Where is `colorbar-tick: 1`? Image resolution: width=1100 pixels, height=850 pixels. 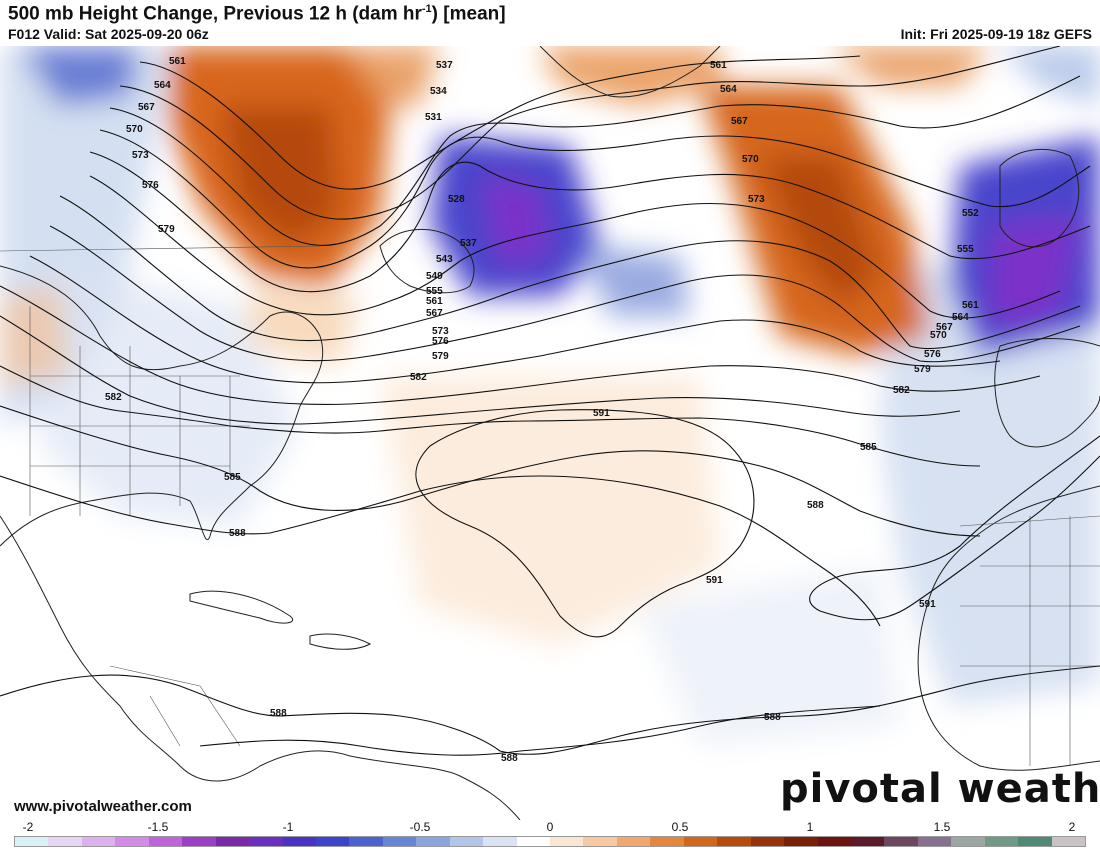
colorbar-tick: 1 is located at coordinates (810, 827).